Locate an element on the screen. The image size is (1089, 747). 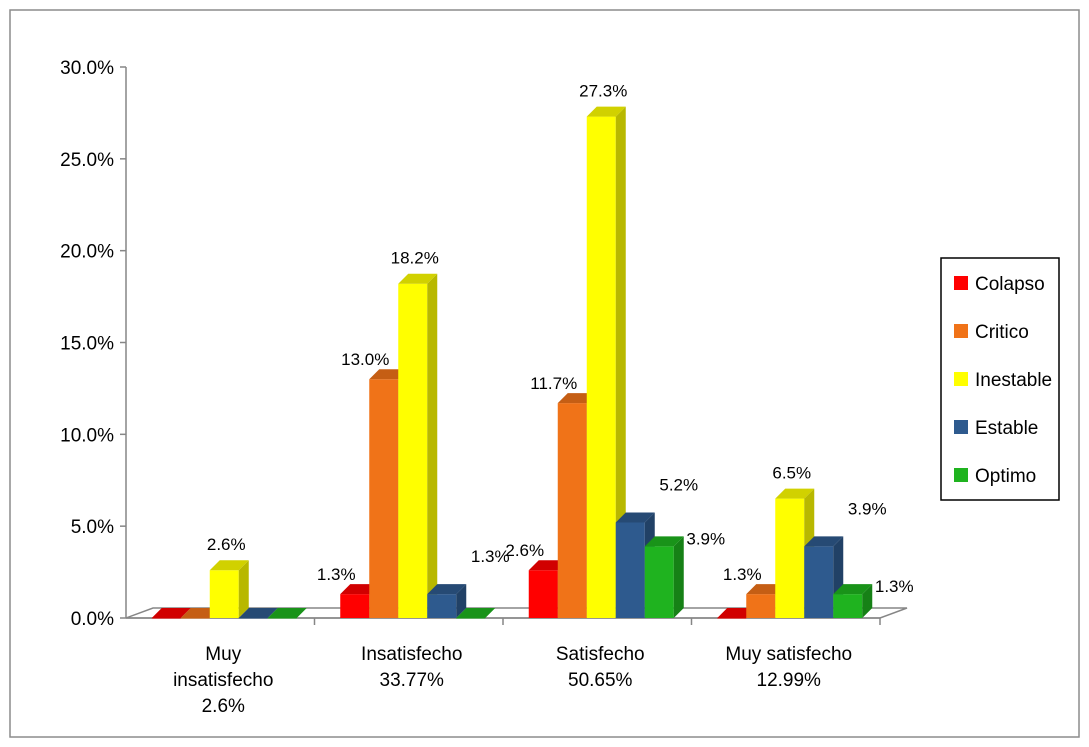
data-label-inestable-2: 27.3% is located at coordinates (603, 91).